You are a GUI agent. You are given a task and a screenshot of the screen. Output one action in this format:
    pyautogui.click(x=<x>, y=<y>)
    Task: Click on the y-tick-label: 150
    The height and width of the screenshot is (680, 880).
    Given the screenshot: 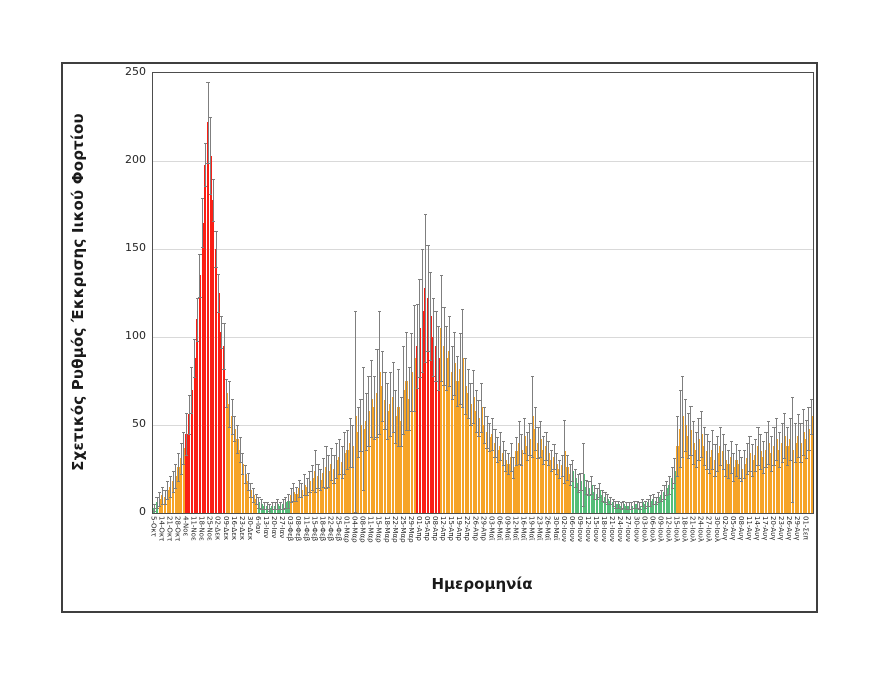 What is the action you would take?
    pyautogui.click(x=135, y=247)
    